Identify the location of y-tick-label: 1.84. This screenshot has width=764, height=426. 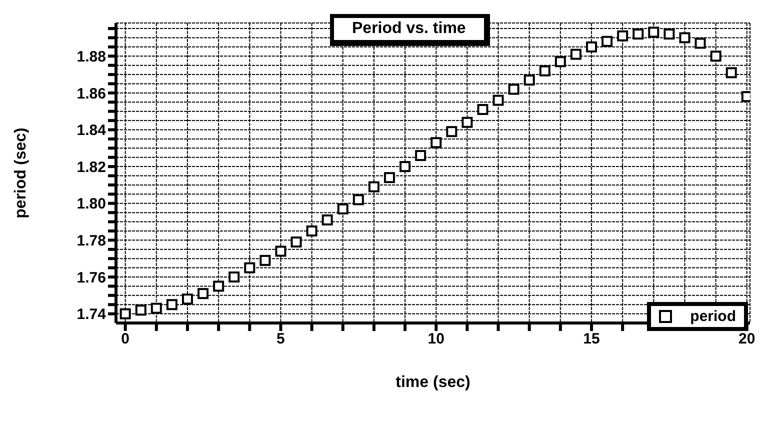
(91, 131).